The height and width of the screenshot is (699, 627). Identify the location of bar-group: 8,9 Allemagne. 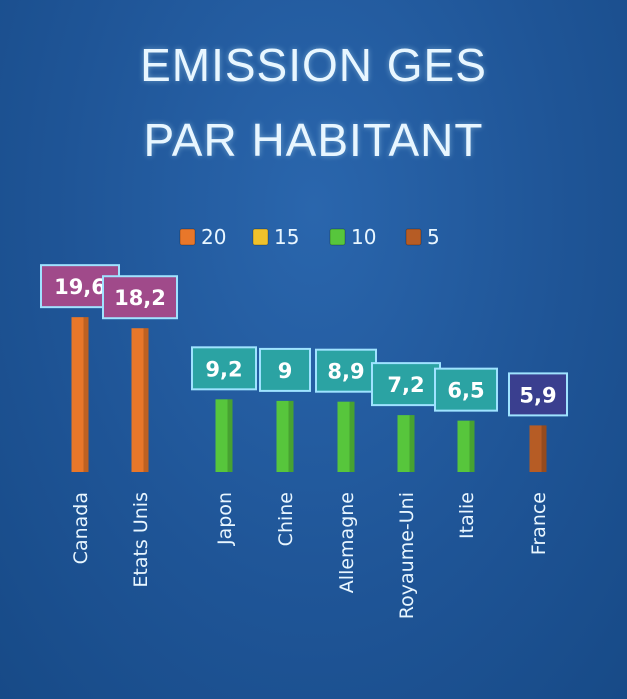
(346, 470).